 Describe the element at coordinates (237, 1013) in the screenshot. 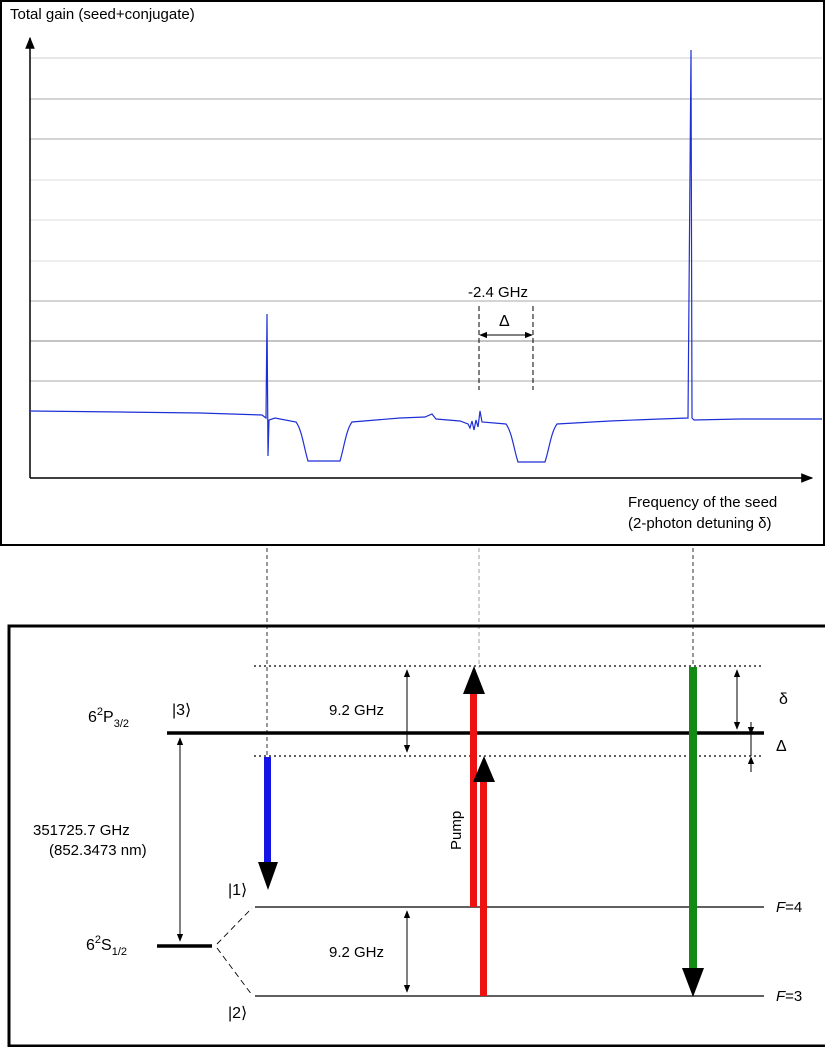

I see `state2-ket: |2⟩` at that location.